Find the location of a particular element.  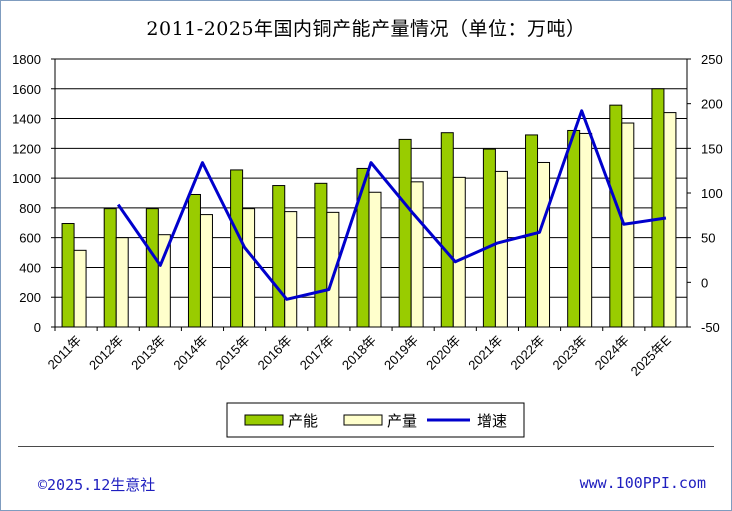

legend-swatch-capacity is located at coordinates (264, 420).